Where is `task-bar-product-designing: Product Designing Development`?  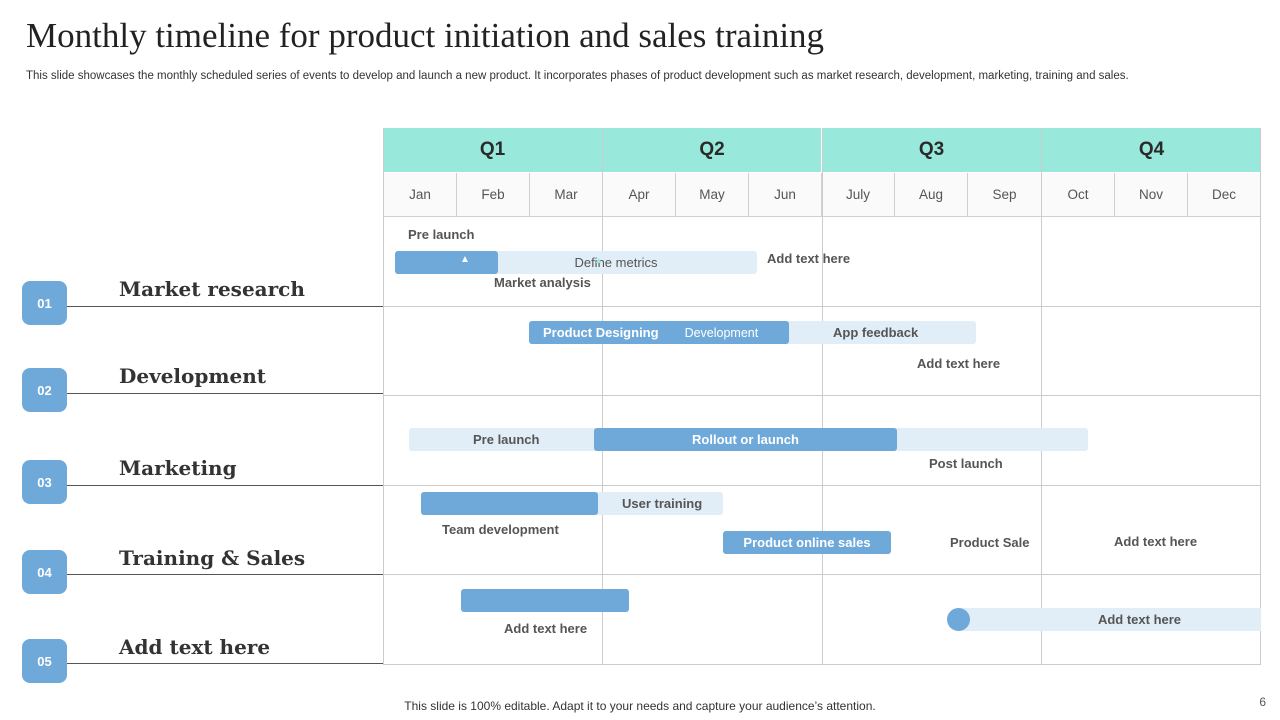
task-bar-product-designing: Product Designing Development is located at coordinates (659, 332).